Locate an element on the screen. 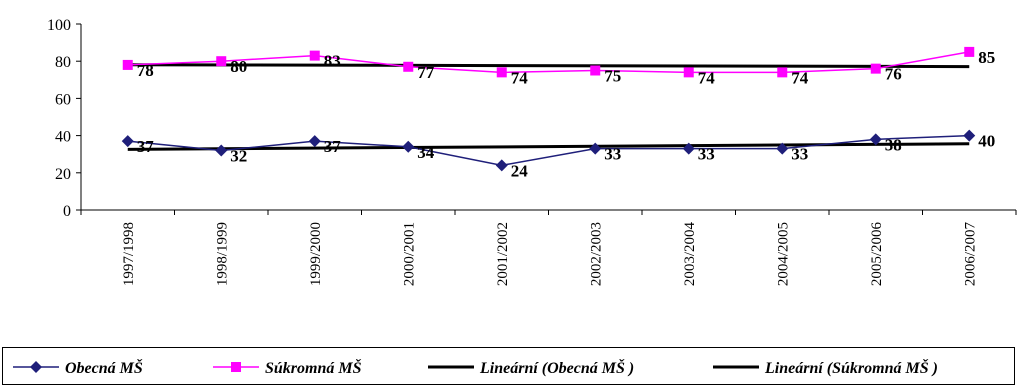  data-label: 38 is located at coordinates (893, 144).